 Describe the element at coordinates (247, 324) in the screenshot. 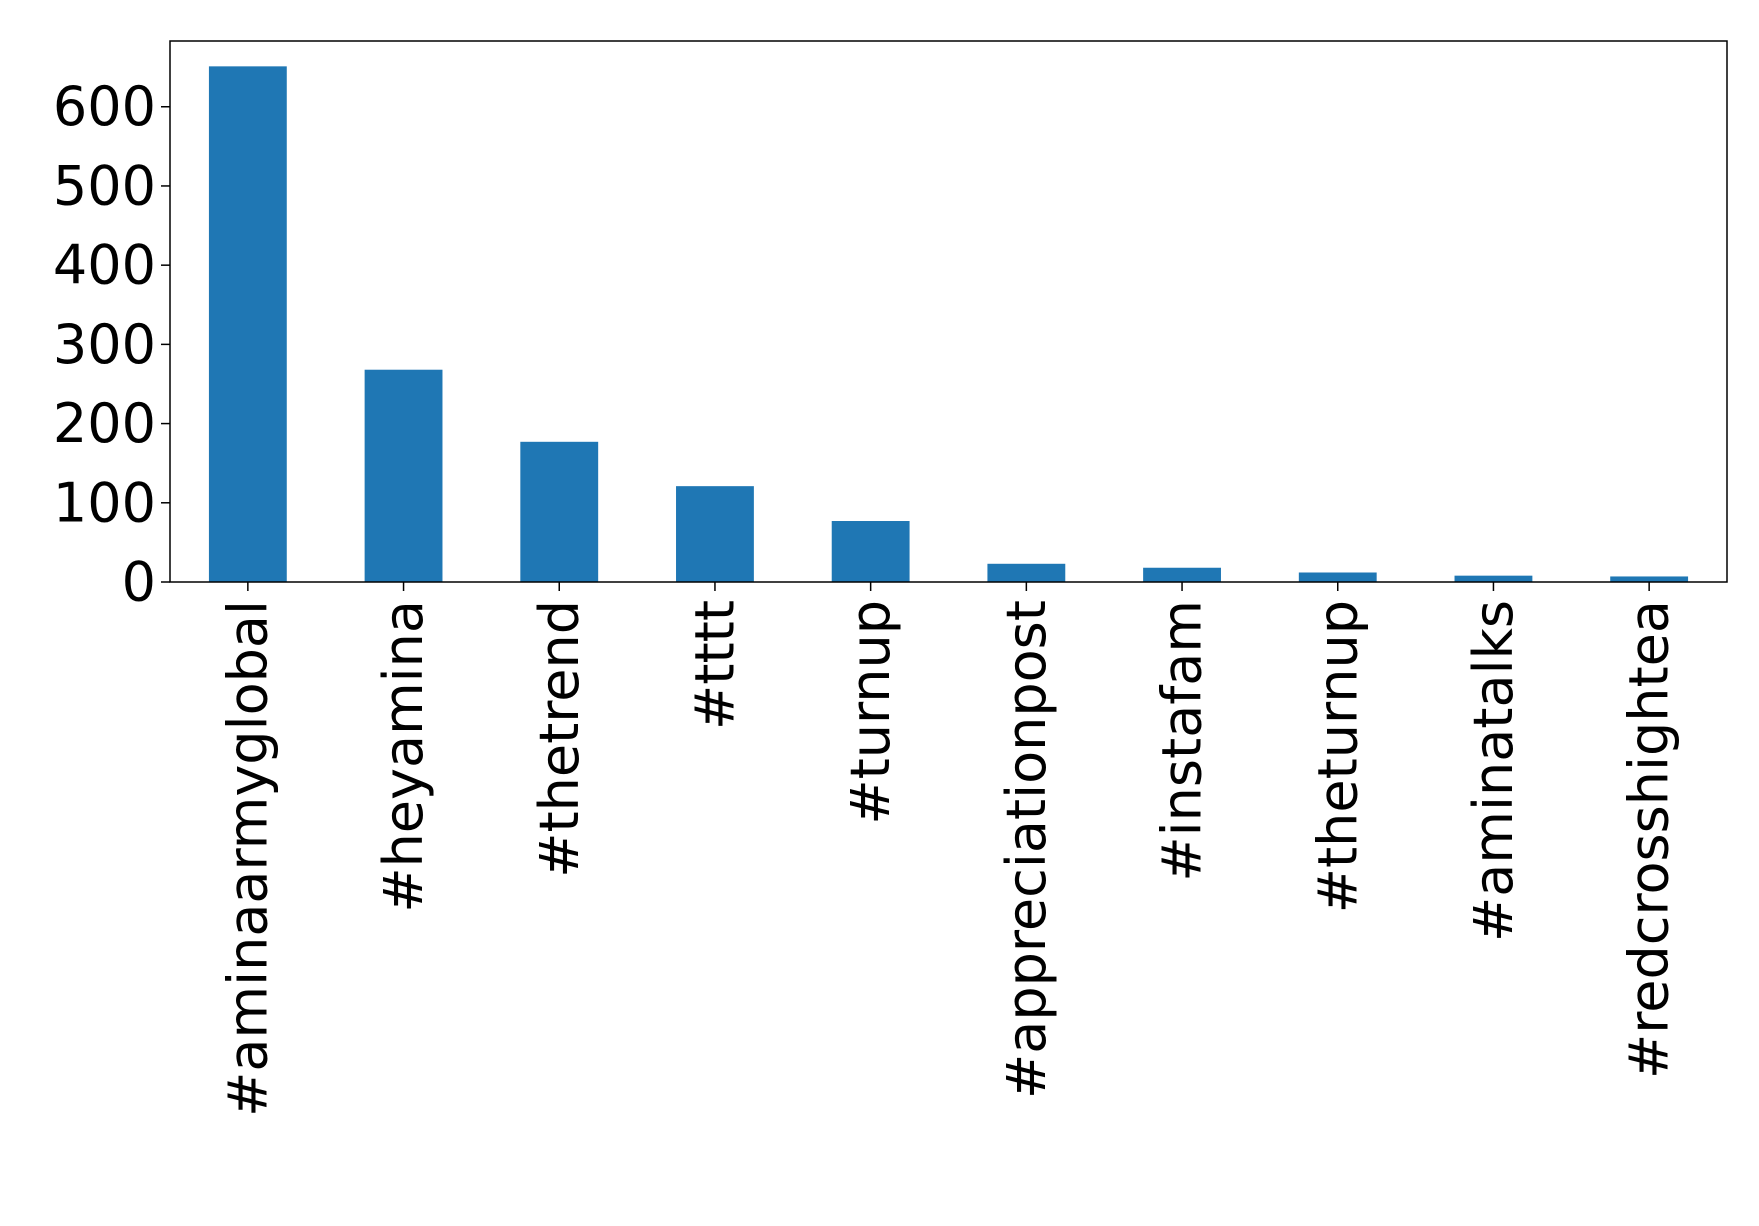

I see `bar-aminaarmyglobal` at that location.